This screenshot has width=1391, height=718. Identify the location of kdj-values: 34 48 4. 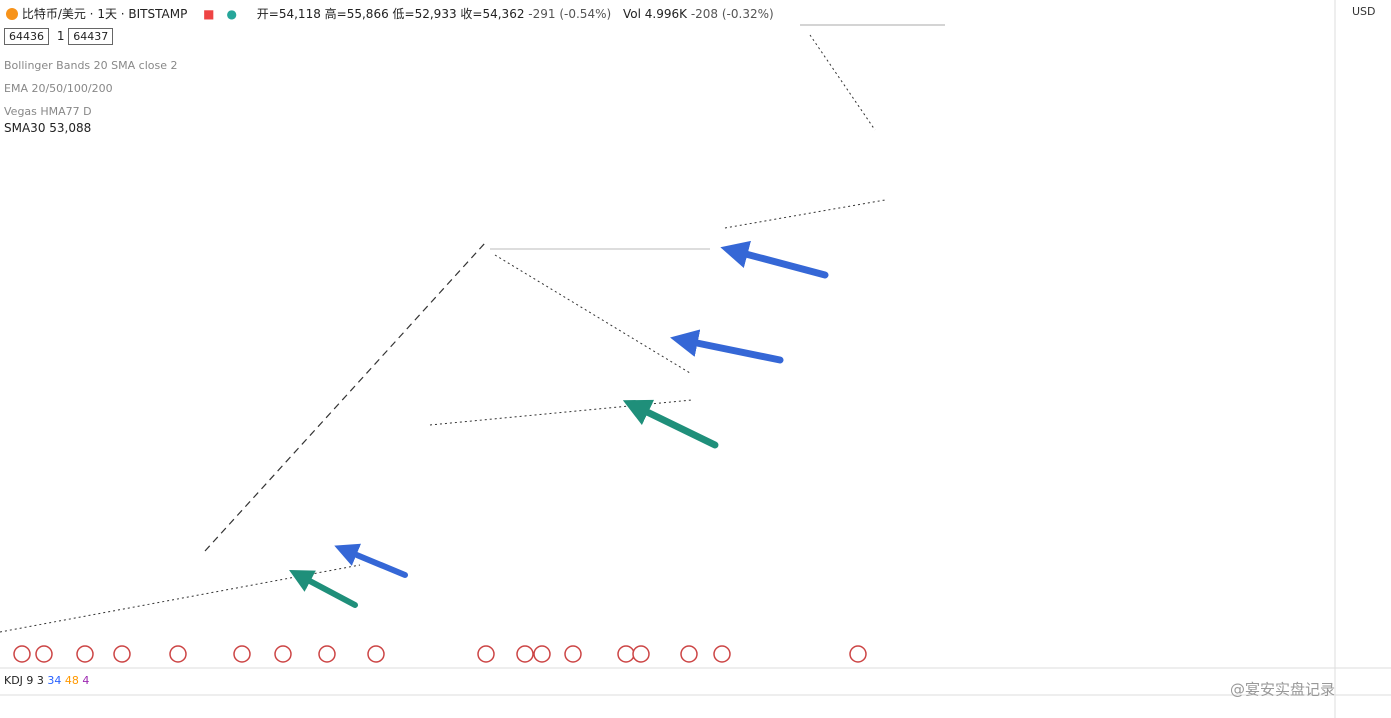
(68, 680).